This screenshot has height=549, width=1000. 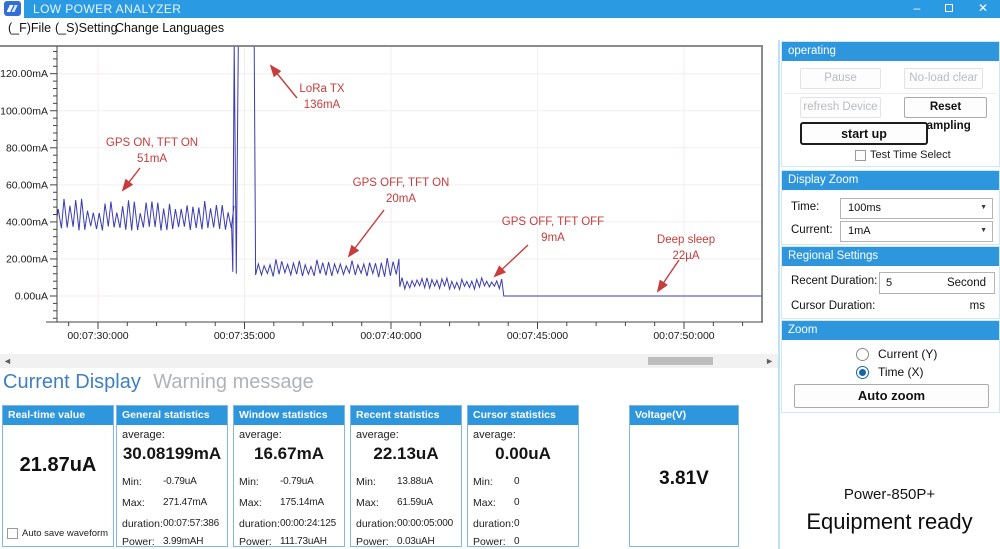 I want to click on current-zoom-value: 1mA, so click(x=859, y=231).